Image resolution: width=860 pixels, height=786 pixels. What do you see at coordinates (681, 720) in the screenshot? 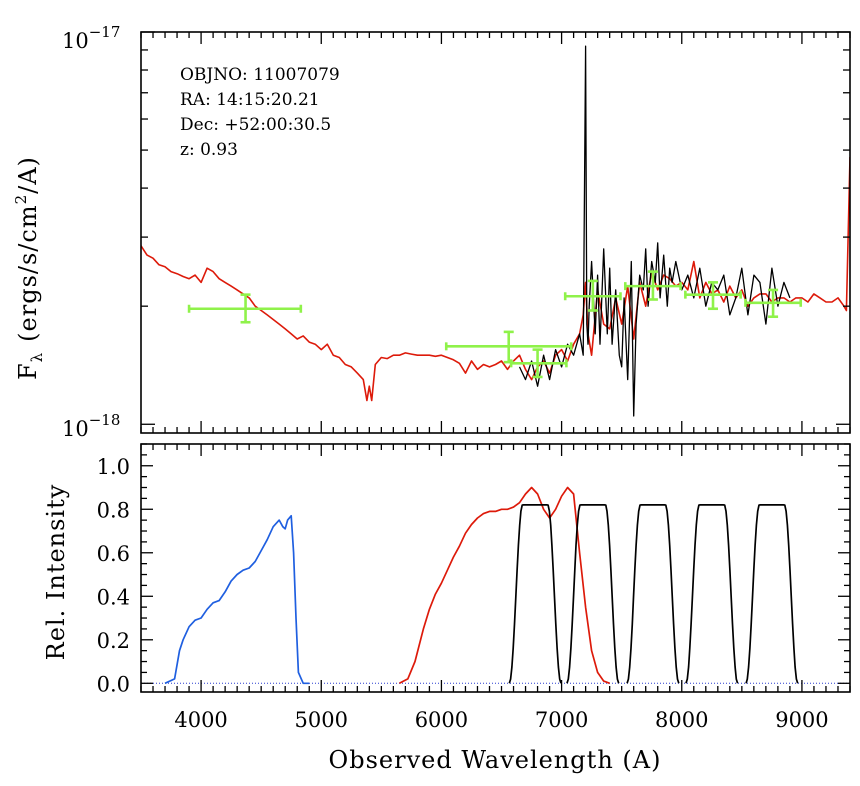
I see `xtick-label: 8000` at bounding box center [681, 720].